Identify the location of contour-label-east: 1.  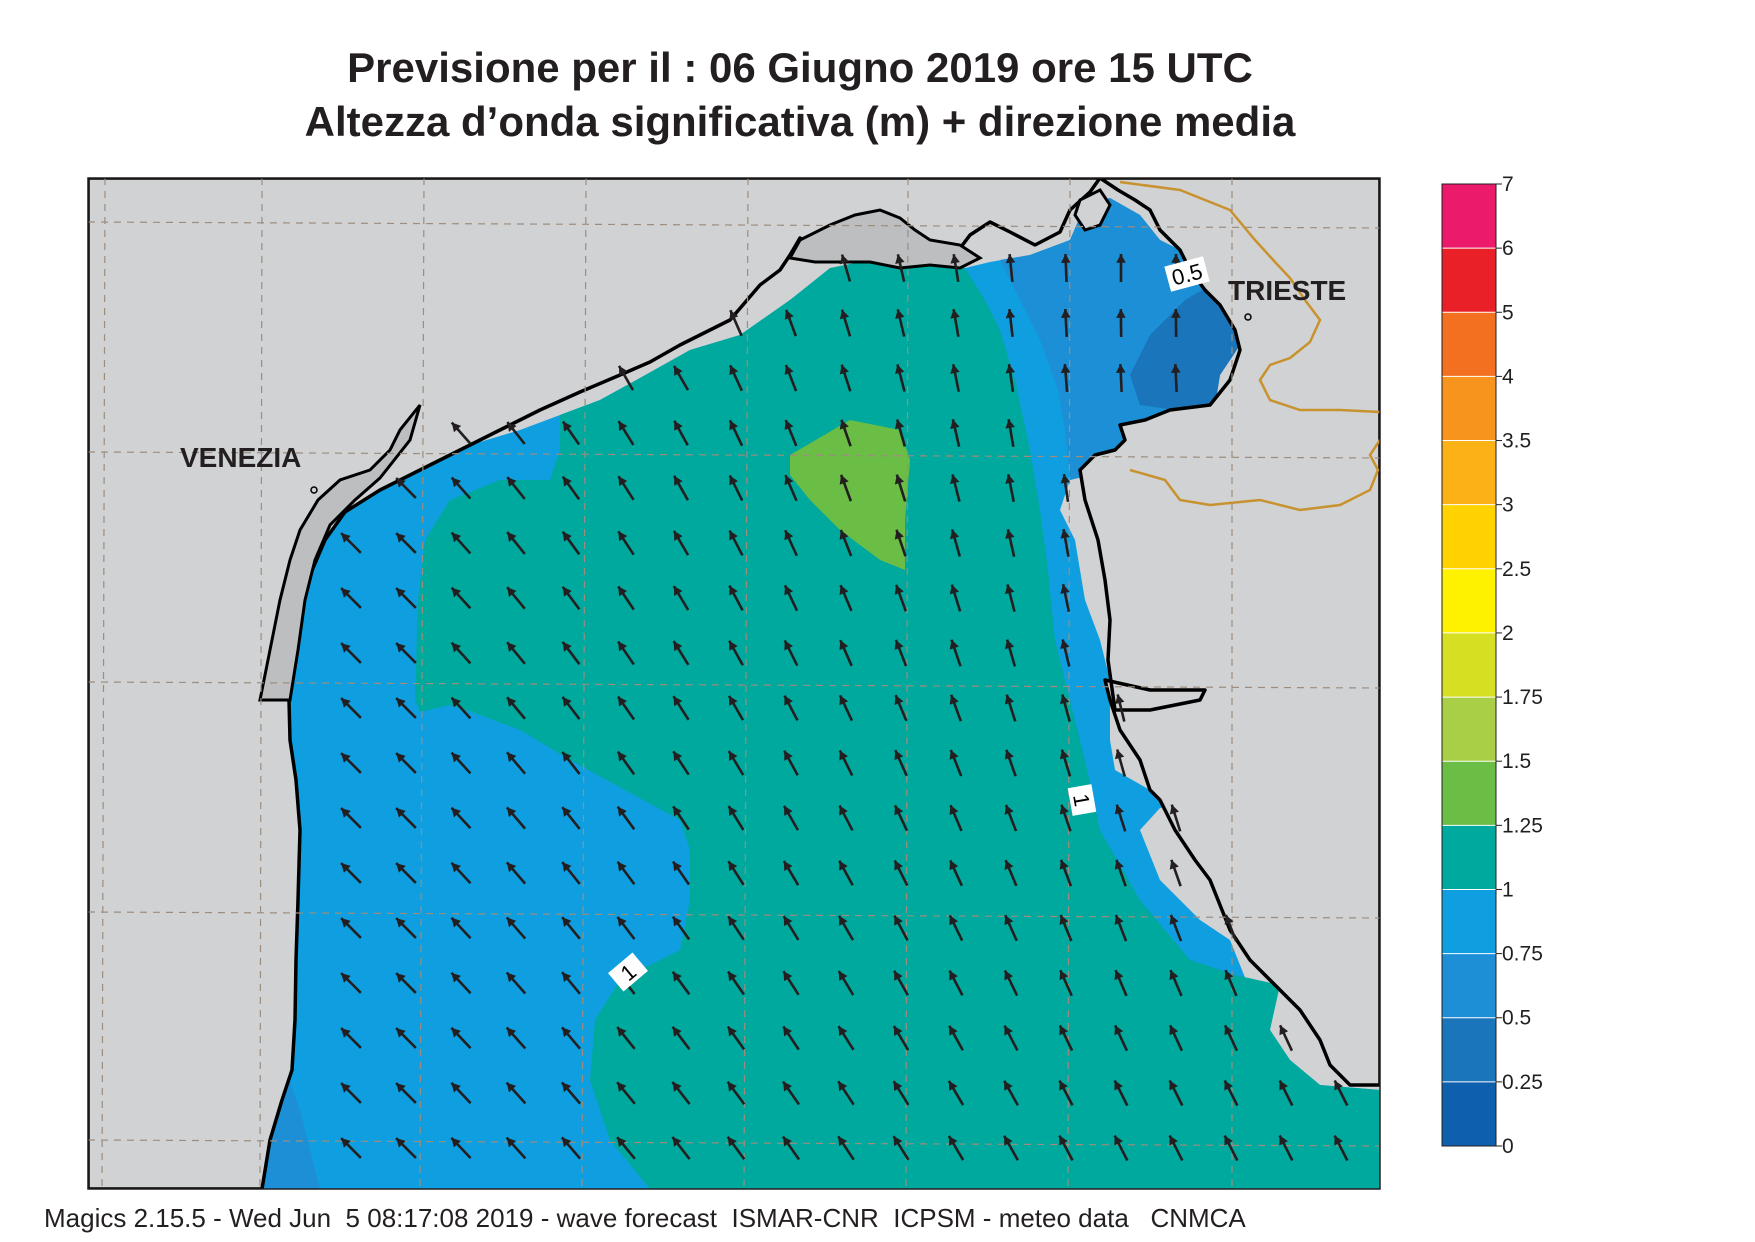
(1082, 800).